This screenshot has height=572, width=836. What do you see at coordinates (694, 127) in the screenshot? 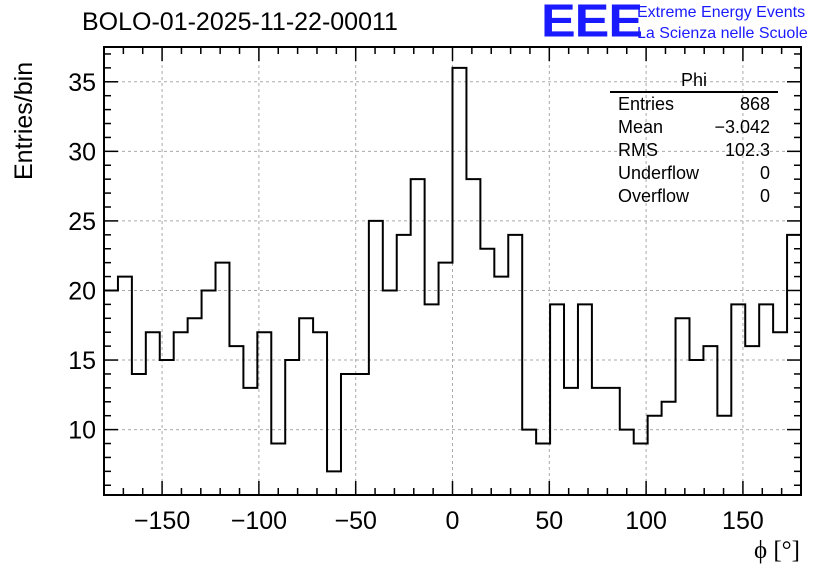
I see `stats-row-mean: Mean −3.042` at bounding box center [694, 127].